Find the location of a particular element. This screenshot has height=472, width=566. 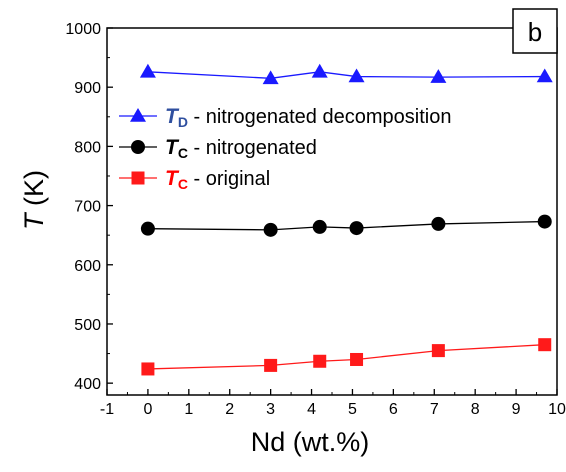

panel-label-box: b is located at coordinates (535, 31).